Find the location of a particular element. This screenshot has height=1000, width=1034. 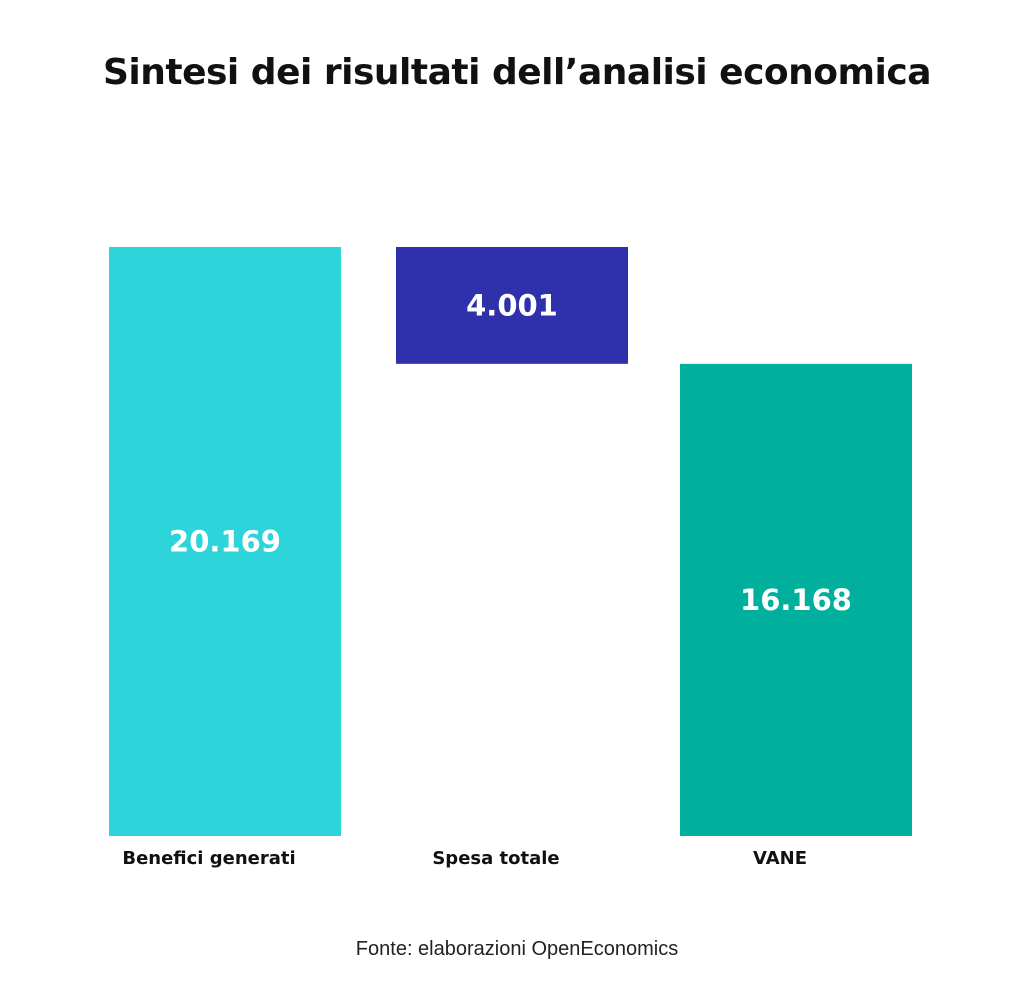

bar-value-label: 4.001 is located at coordinates (512, 305).